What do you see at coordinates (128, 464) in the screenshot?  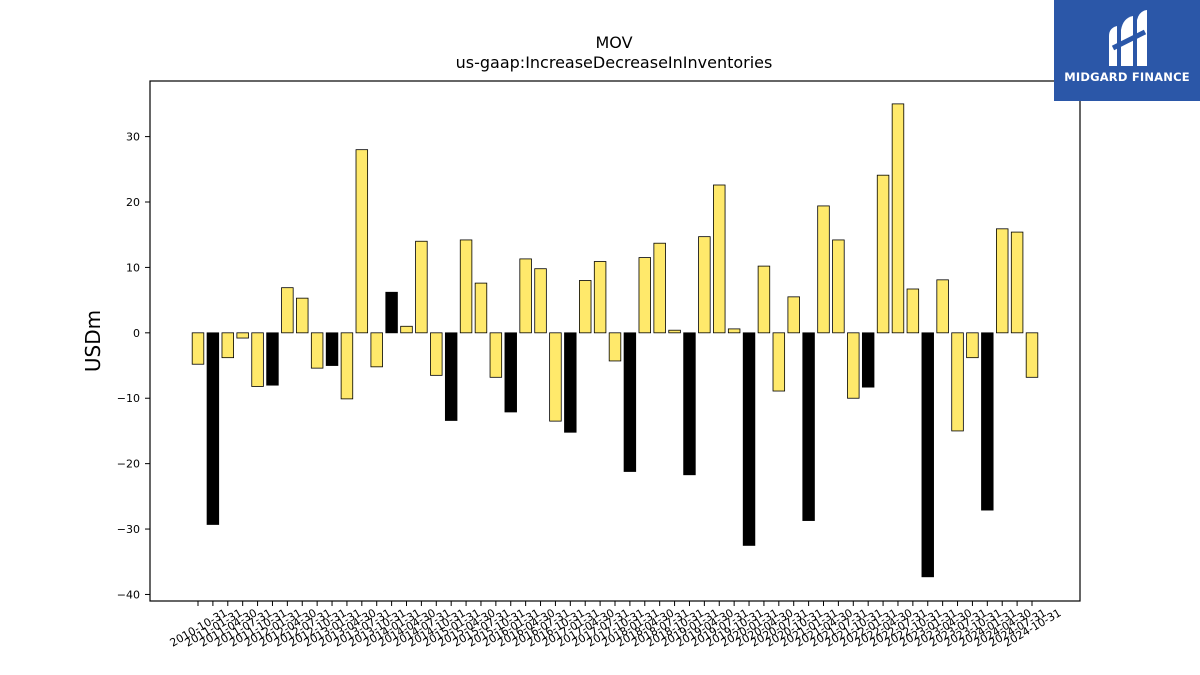 I see `y-tick-label: −20` at bounding box center [128, 464].